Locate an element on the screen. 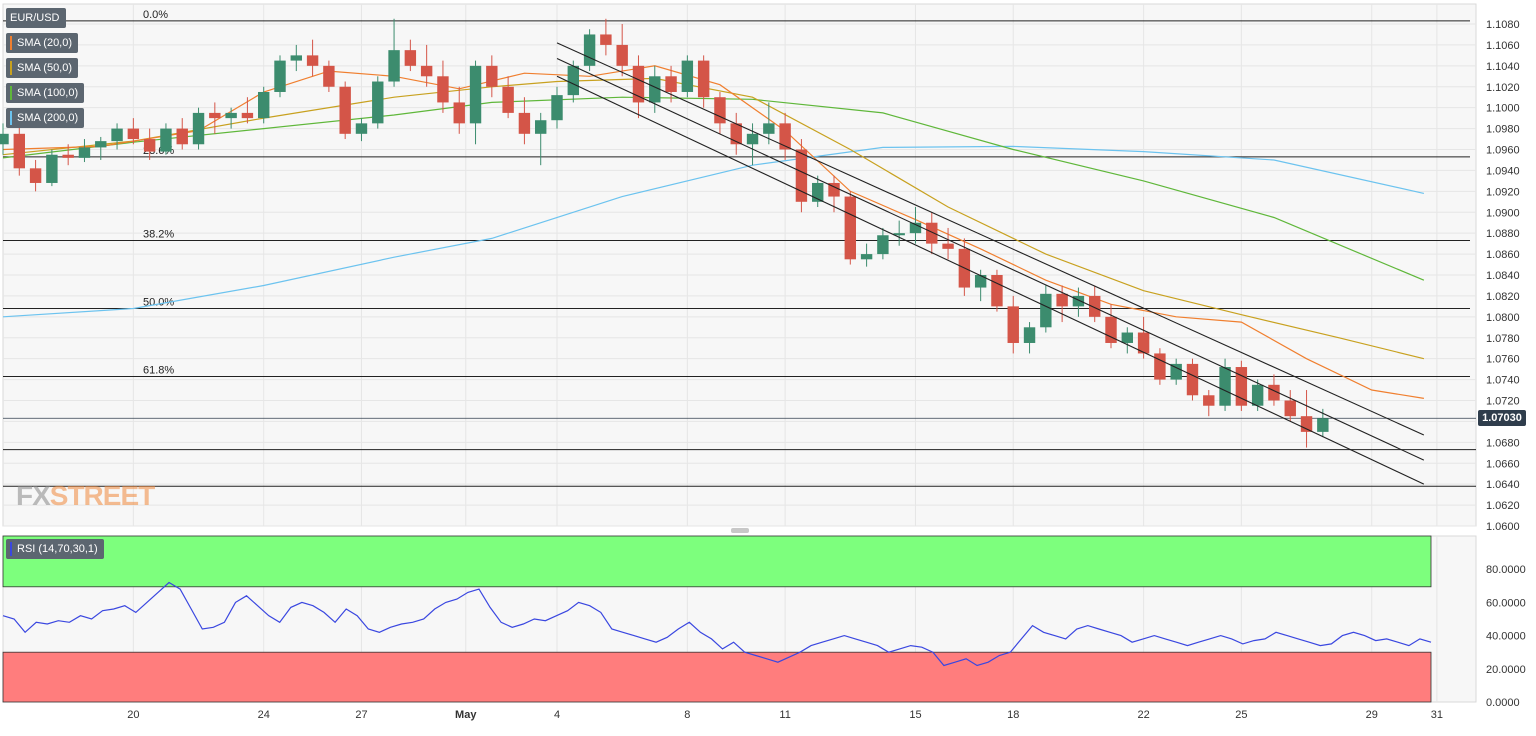 The image size is (1536, 736). sma-200-swatch is located at coordinates (11, 118).